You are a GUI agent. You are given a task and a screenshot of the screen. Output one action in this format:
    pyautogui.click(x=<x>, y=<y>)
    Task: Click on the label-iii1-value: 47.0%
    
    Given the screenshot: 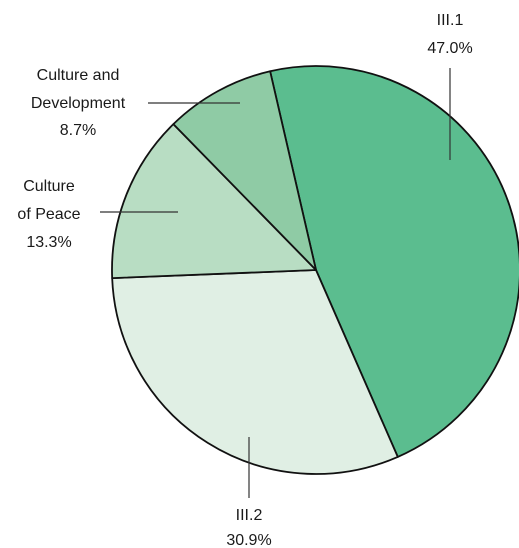 What is the action you would take?
    pyautogui.click(x=449, y=48)
    